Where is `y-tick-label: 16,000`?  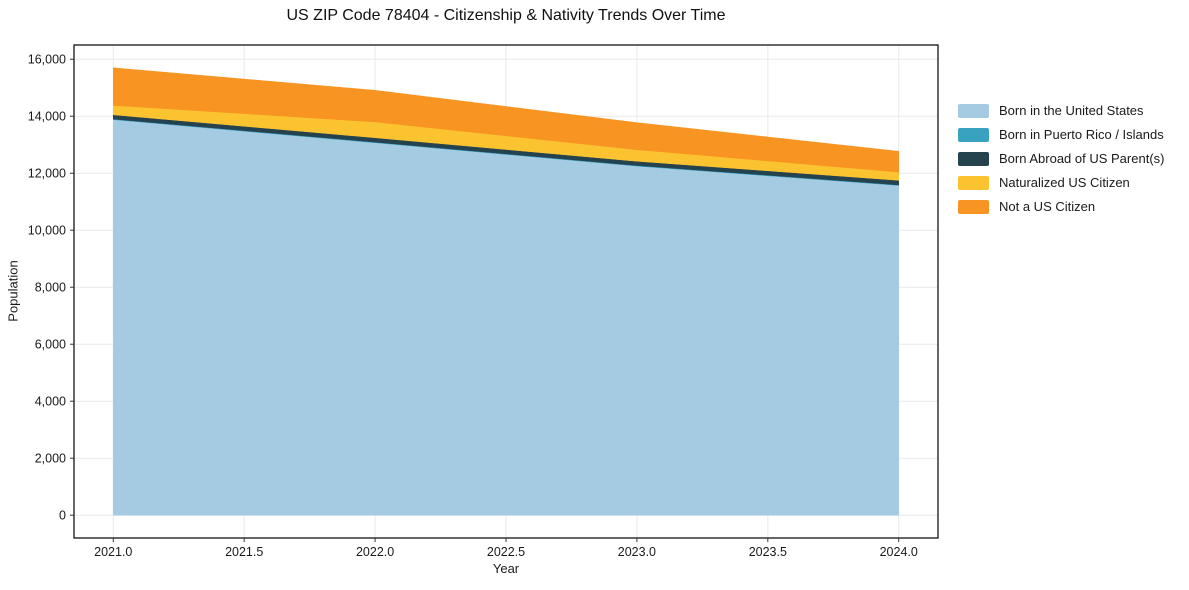 y-tick-label: 16,000 is located at coordinates (47, 60).